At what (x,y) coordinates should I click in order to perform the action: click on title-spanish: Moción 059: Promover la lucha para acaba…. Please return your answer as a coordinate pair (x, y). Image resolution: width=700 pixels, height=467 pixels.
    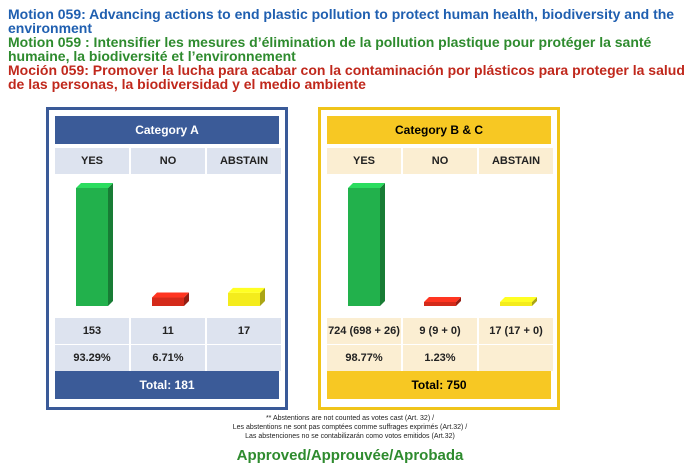
    Looking at the image, I should click on (346, 77).